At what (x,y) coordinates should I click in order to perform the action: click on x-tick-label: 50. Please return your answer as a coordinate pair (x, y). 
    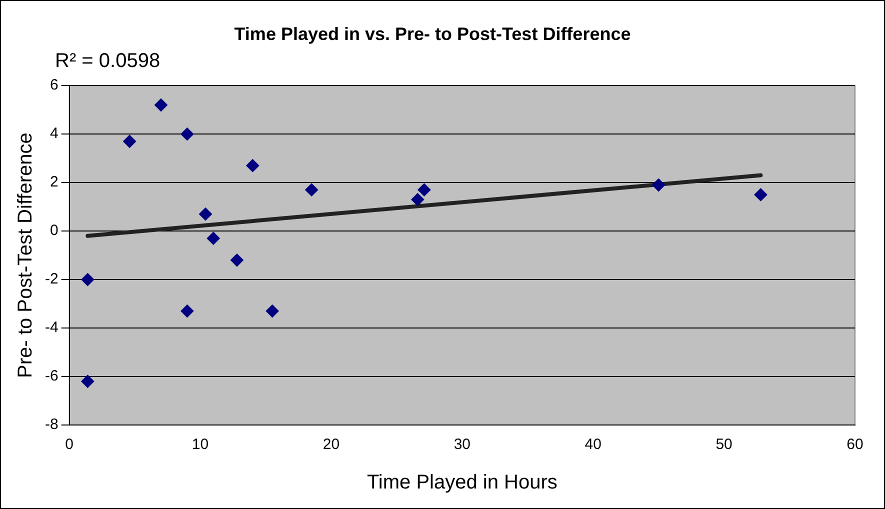
    Looking at the image, I should click on (724, 445).